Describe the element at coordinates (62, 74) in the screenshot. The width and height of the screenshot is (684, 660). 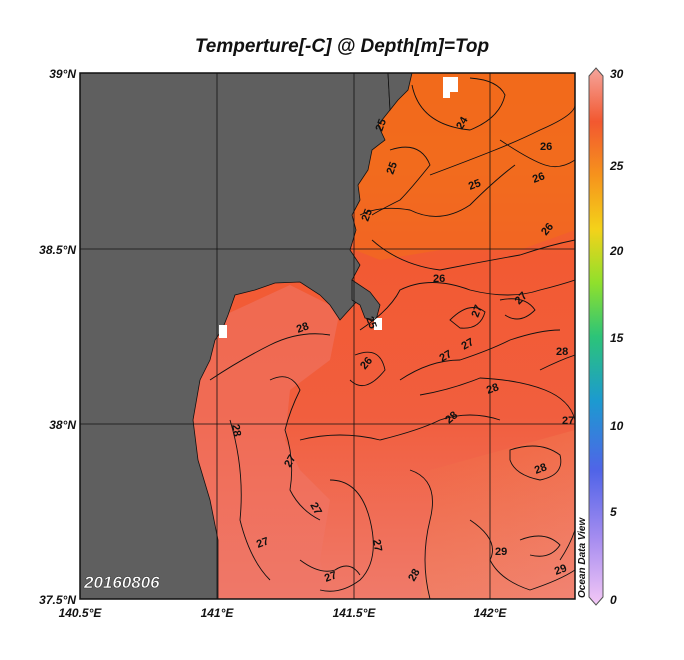
I see `lat-tick-label: 39°N` at that location.